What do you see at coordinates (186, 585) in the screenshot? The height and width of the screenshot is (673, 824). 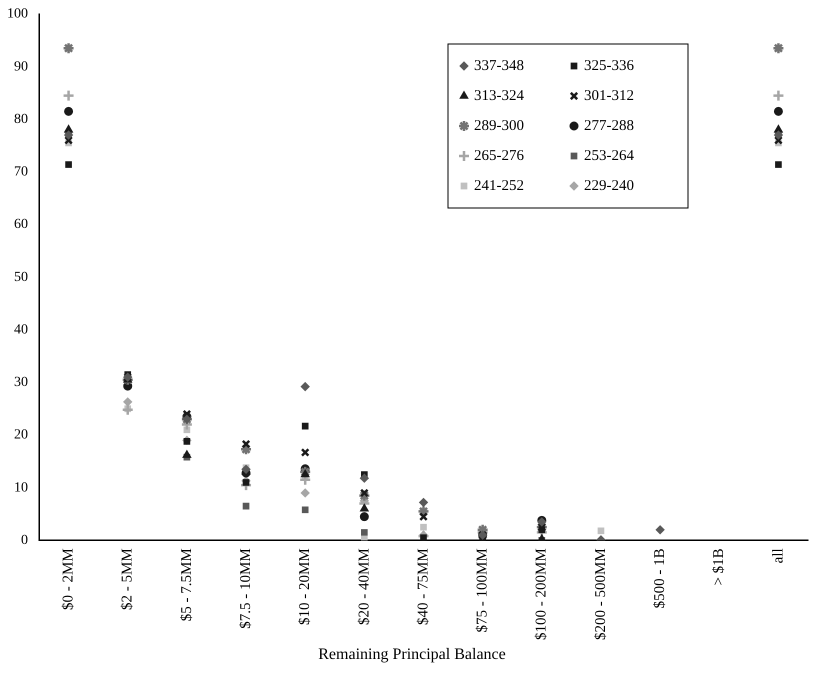 I see `x-tick-label: $5 - 7.5MM` at bounding box center [186, 585].